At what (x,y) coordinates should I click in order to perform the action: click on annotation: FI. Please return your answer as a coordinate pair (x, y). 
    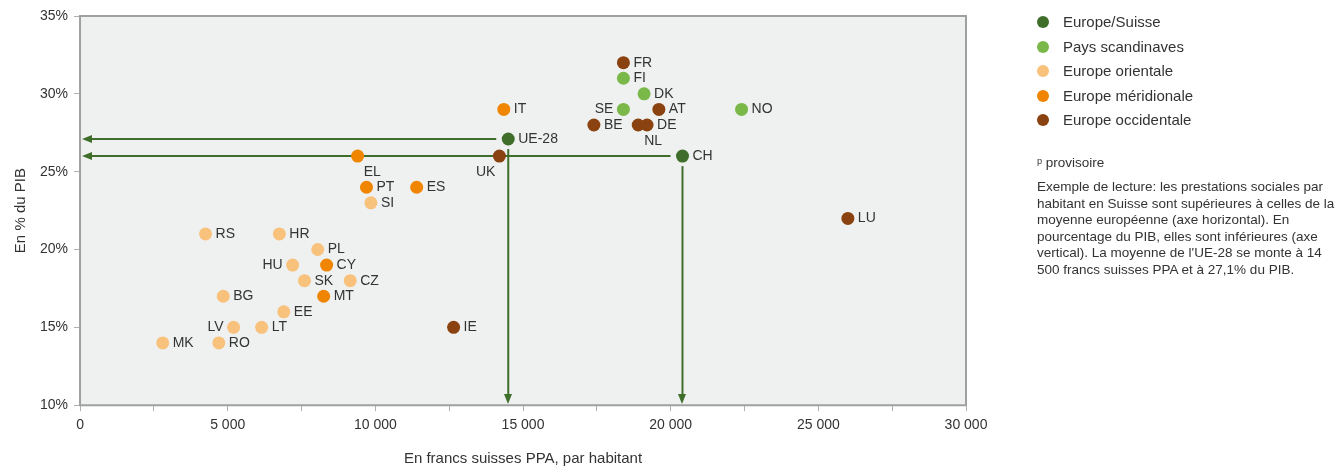
    Looking at the image, I should click on (639, 77).